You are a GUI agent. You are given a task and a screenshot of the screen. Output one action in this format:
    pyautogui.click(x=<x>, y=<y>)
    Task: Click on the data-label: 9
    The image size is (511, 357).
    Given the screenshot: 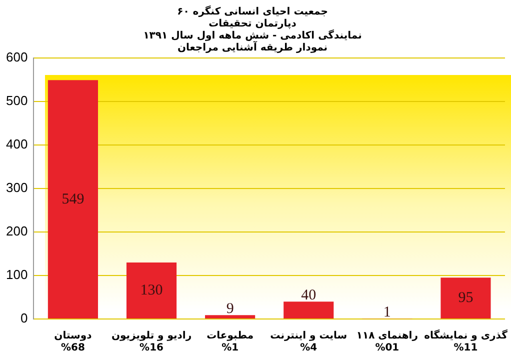 What is the action you would take?
    pyautogui.click(x=230, y=309)
    